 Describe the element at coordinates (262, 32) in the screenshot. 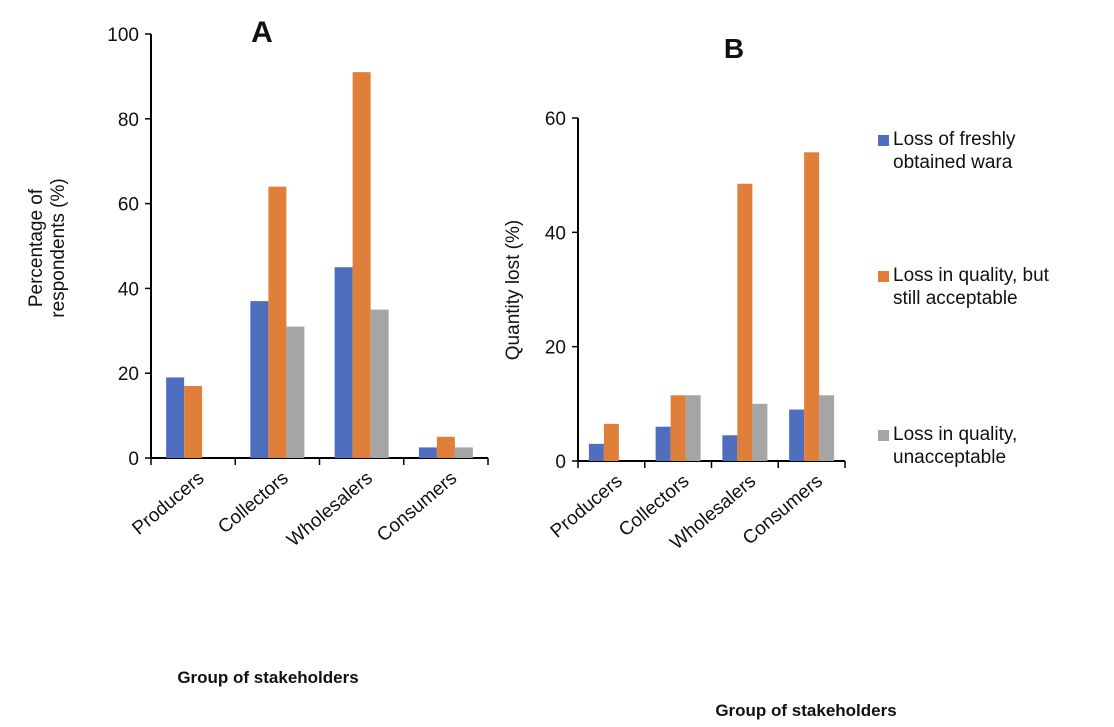

I see `chart-a-title: A` at that location.